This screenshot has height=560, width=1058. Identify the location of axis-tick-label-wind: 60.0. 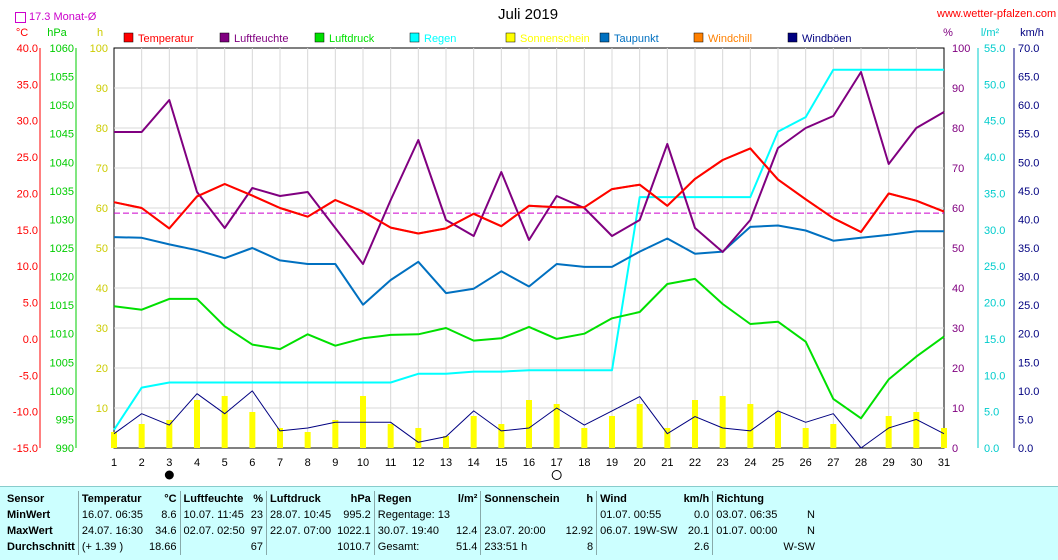
(1028, 106).